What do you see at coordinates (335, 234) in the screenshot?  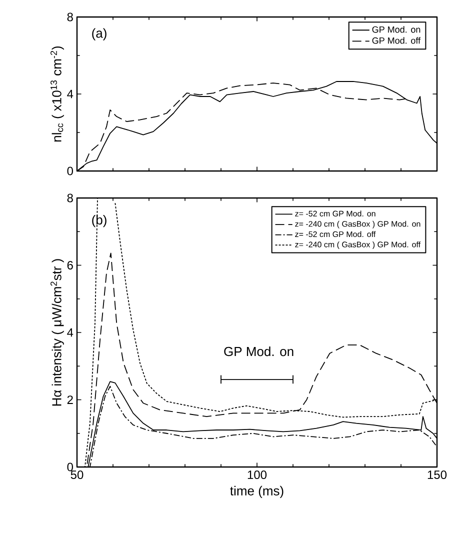 I see `legend-label: z= -52 cm GP Mod. off` at bounding box center [335, 234].